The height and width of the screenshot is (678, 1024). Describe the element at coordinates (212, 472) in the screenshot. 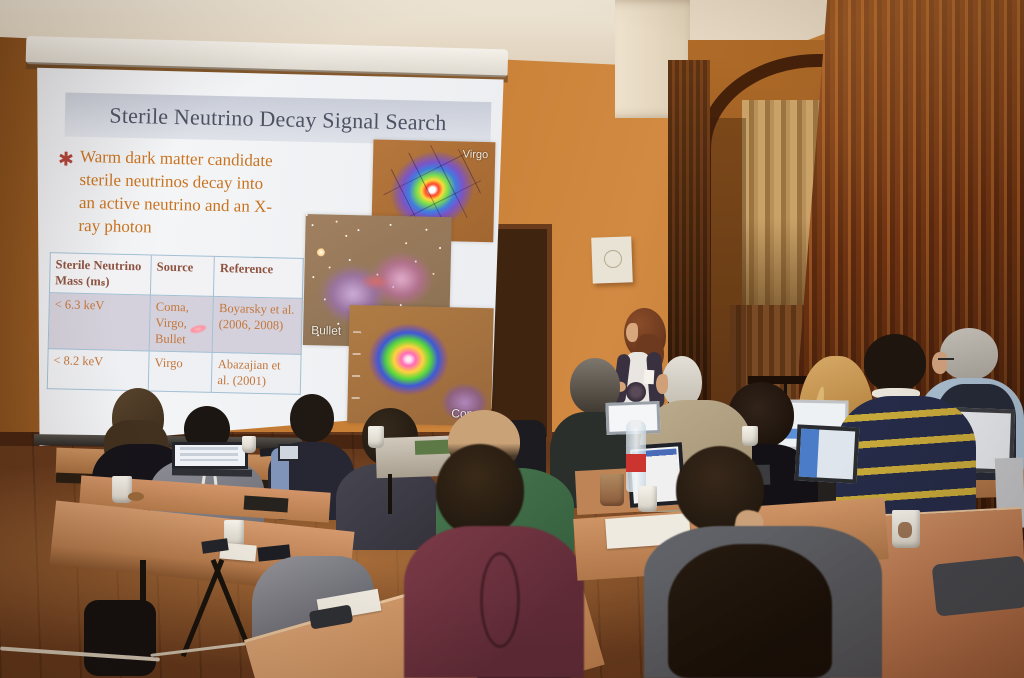

I see `laptop-base` at that location.